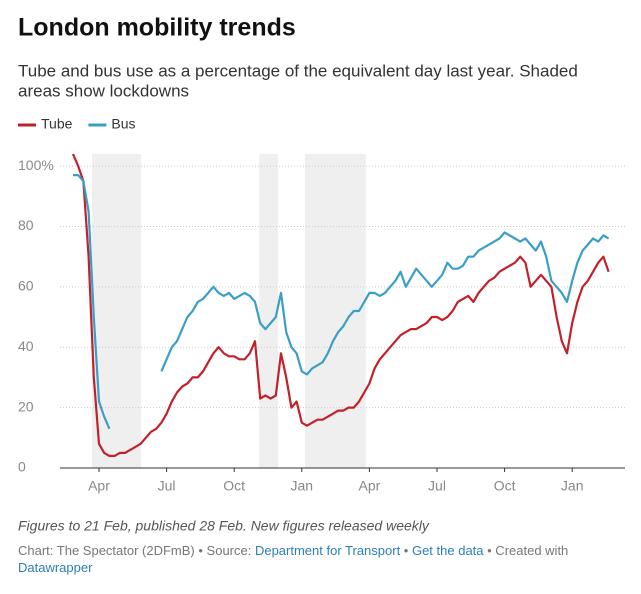 The image size is (641, 594). What do you see at coordinates (406, 550) in the screenshot?
I see `source-text: •` at bounding box center [406, 550].